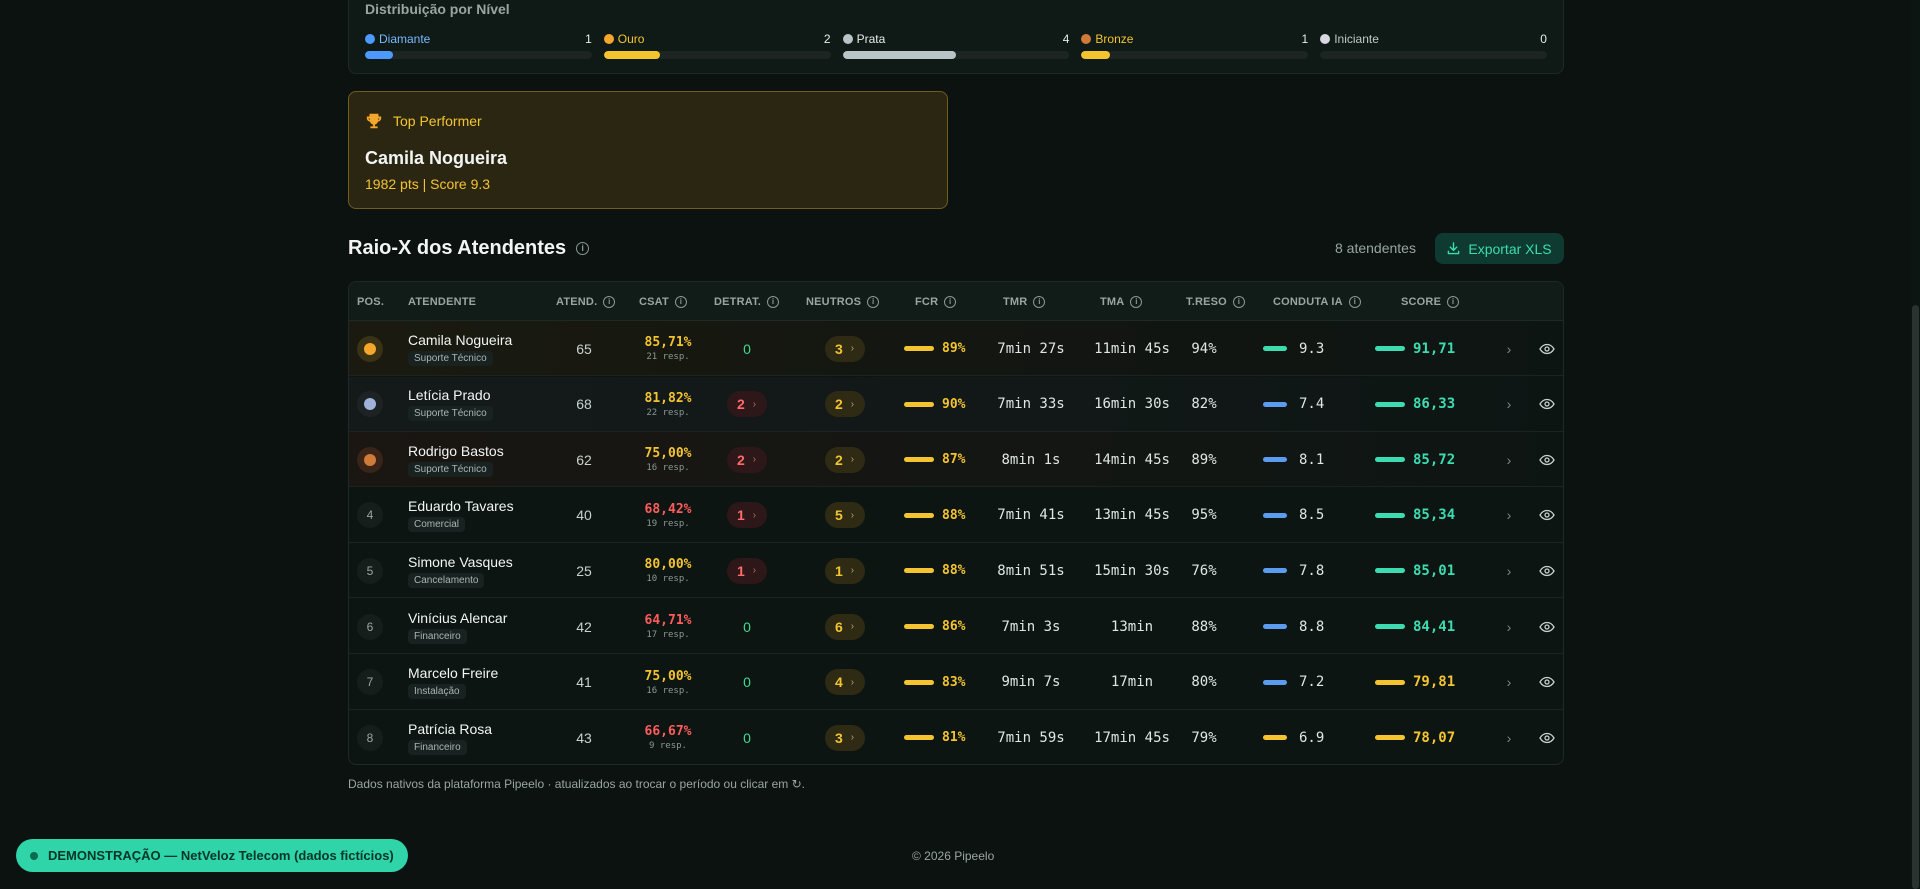 This screenshot has width=1920, height=889. I want to click on neutrals-button: 1 ›, so click(845, 570).